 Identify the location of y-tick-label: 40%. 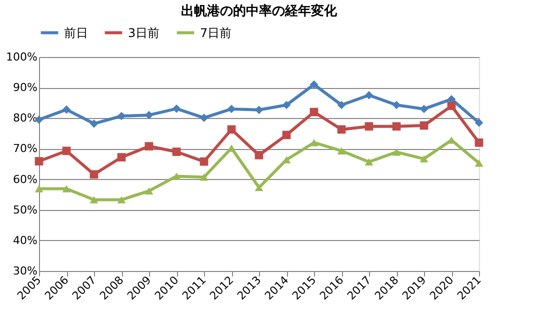
(25, 240).